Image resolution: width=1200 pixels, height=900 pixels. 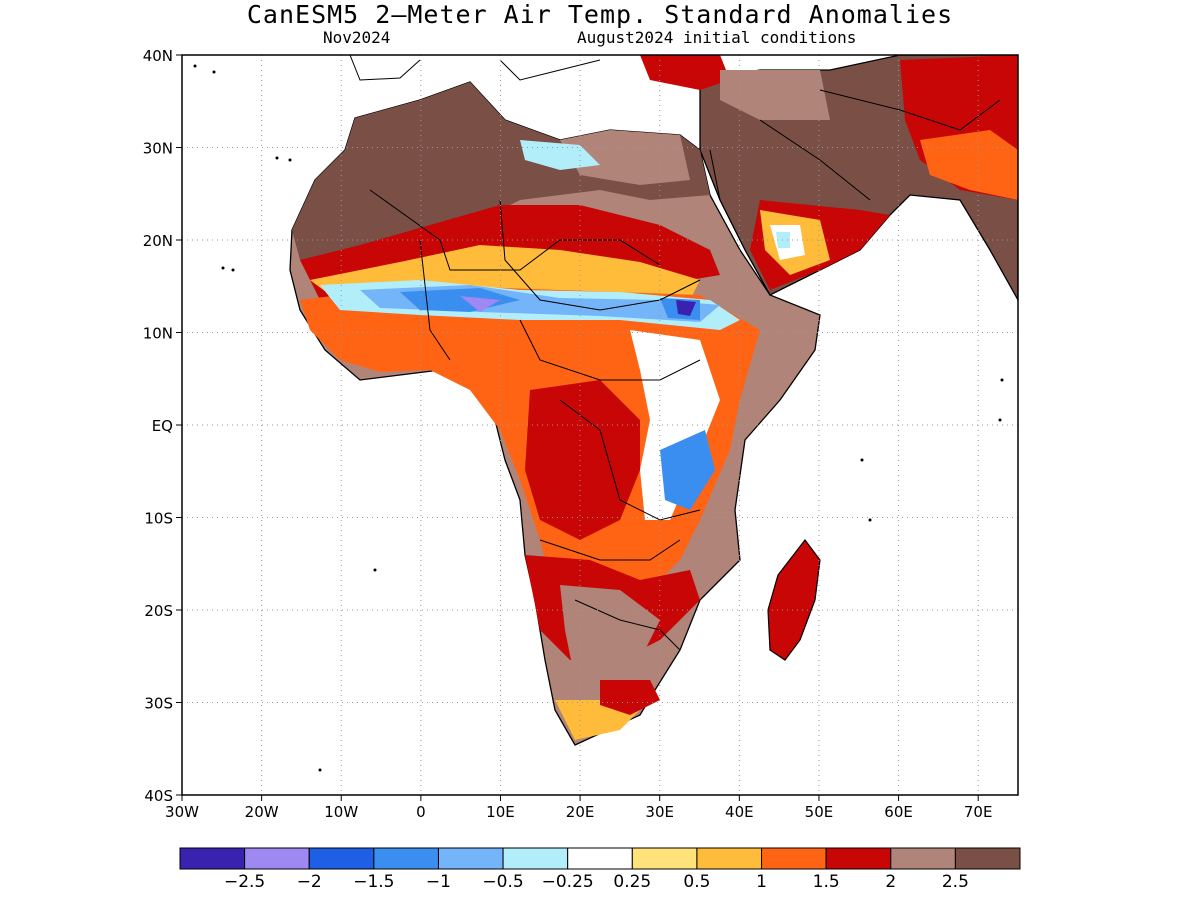 I want to click on lat-tick-label: 30S, so click(x=158, y=704).